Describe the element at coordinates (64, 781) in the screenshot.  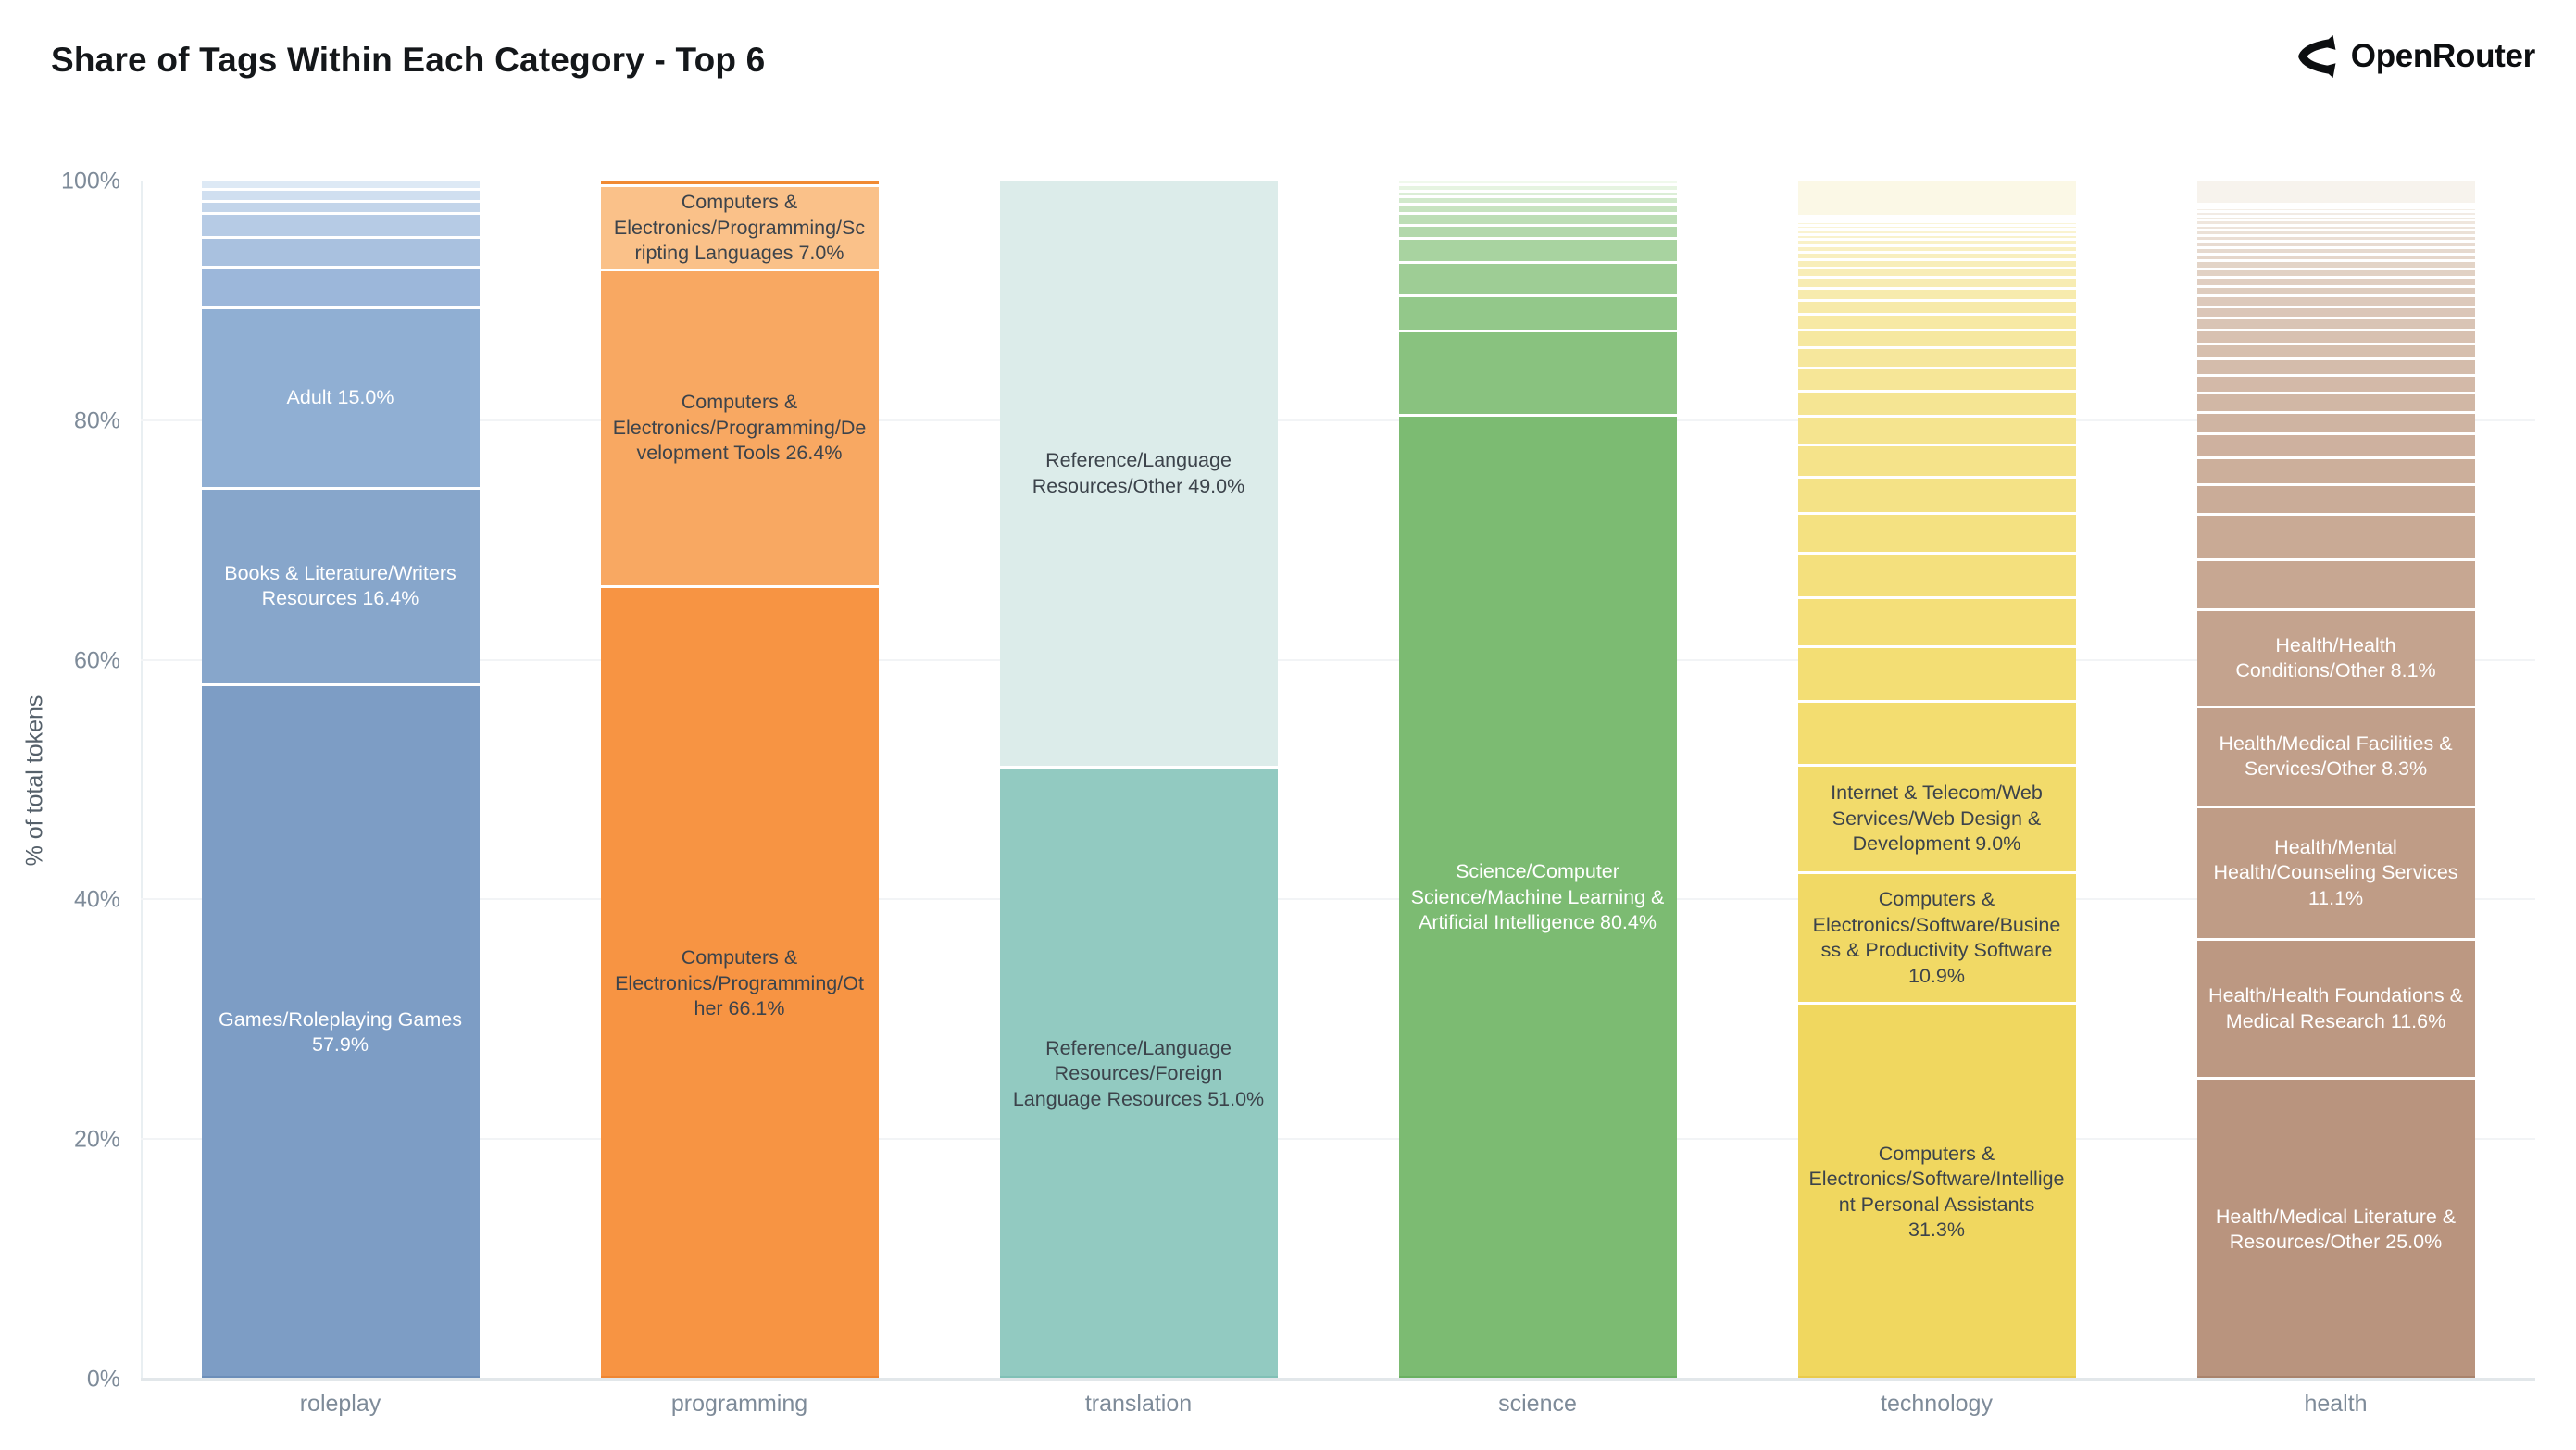
I see `y-tick-labels: 0% 20% 40% 60% 80% 100%` at that location.